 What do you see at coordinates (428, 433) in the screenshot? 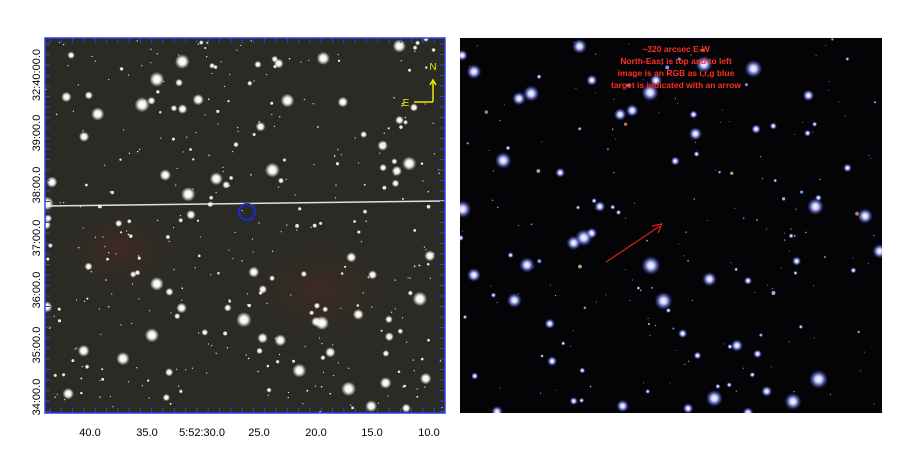
I see `x-axis-label: 10.0` at bounding box center [428, 433].